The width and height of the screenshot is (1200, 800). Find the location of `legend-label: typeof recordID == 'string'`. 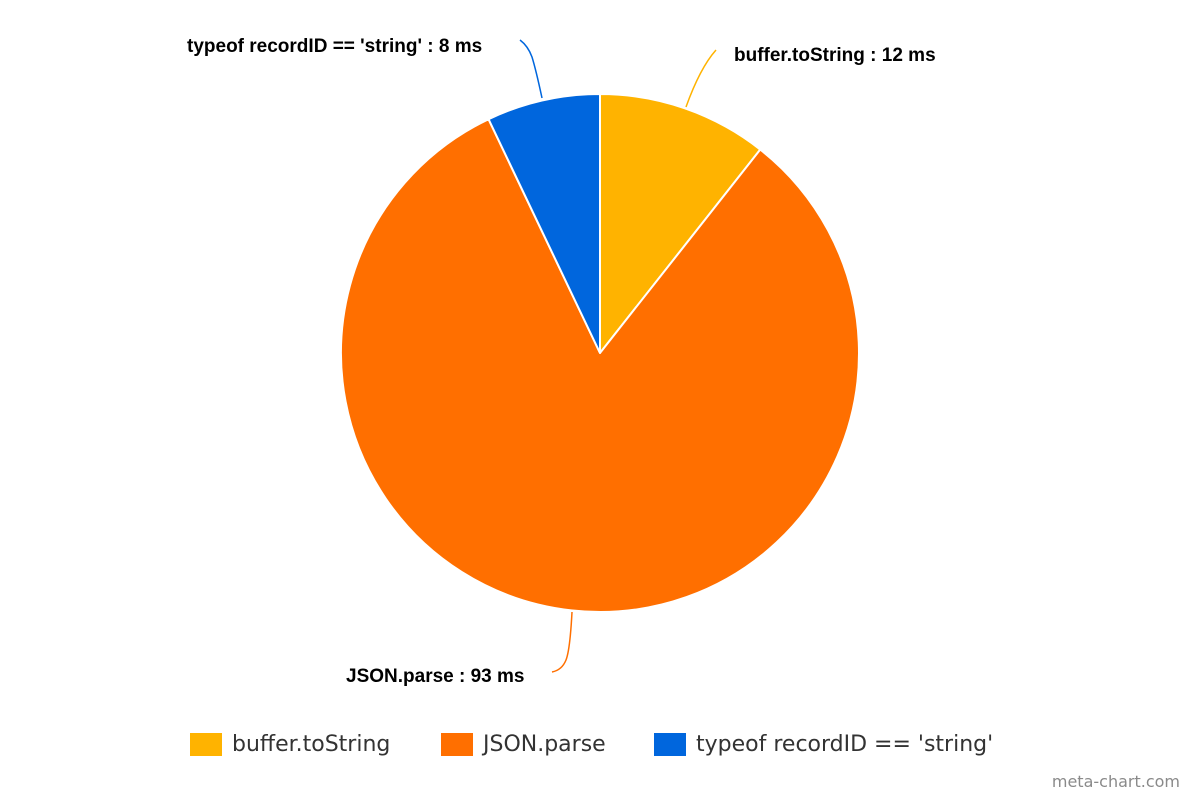

legend-label: typeof recordID == 'string' is located at coordinates (845, 744).